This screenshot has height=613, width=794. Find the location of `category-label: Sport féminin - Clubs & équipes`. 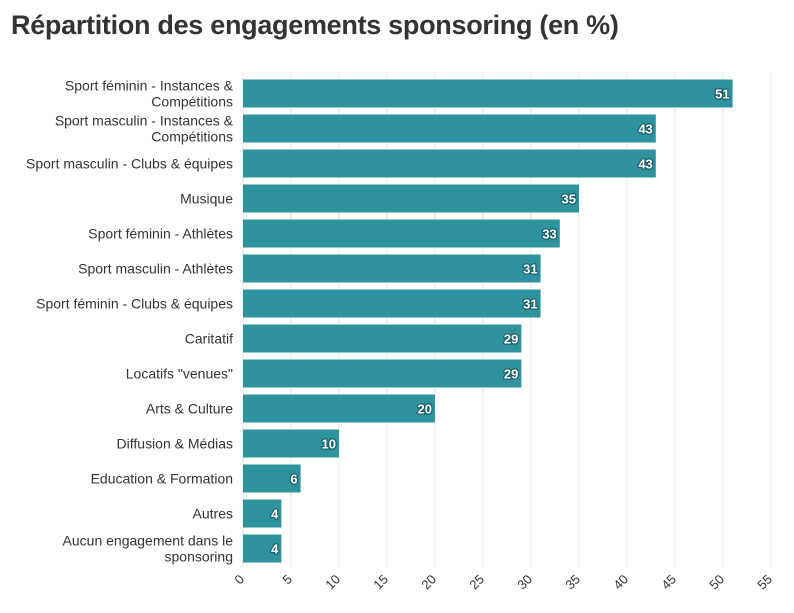

category-label: Sport féminin - Clubs & équipes is located at coordinates (134, 304).